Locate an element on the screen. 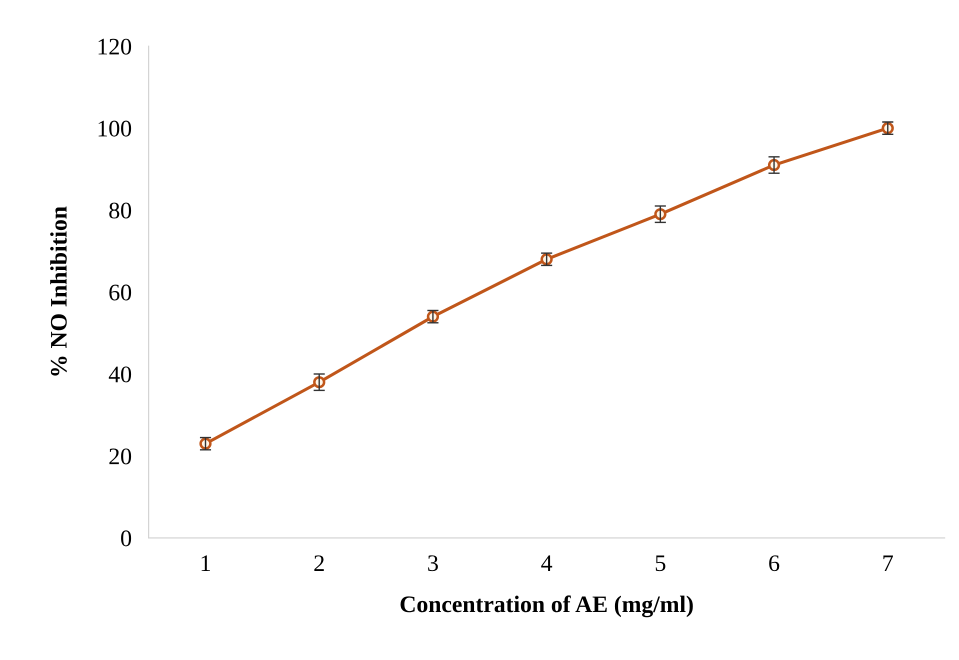 The image size is (959, 660). y-tick-label: 60 is located at coordinates (120, 292).